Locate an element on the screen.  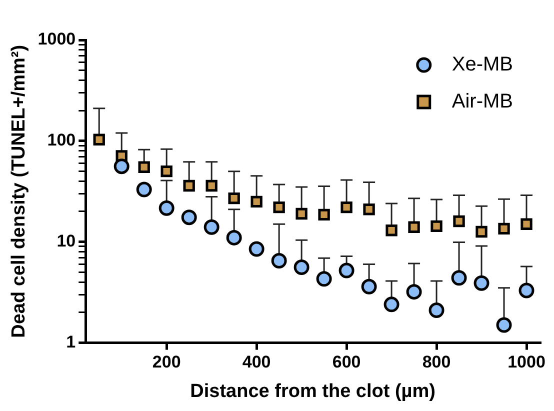
legend-label: Xe-MB is located at coordinates (482, 65).